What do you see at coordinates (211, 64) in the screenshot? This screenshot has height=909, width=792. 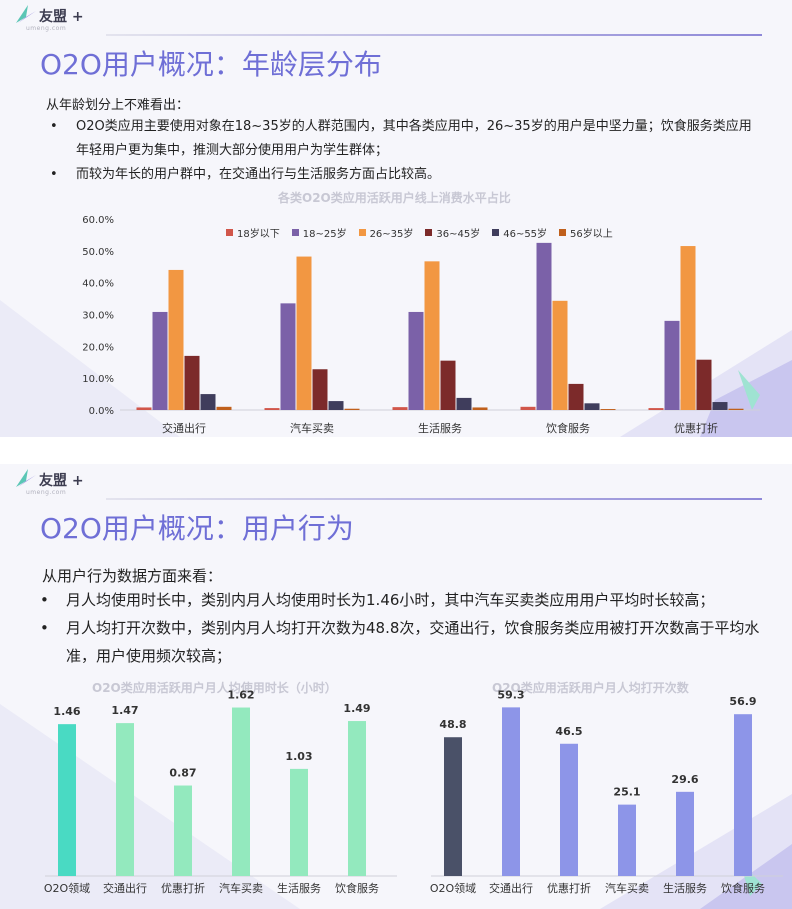 I see `page-title: O2O用户概况：年龄层分布` at bounding box center [211, 64].